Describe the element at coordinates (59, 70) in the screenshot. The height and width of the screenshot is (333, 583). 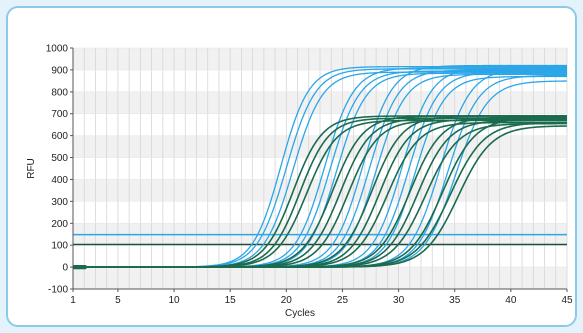
I see `y-tick-label: 900` at that location.